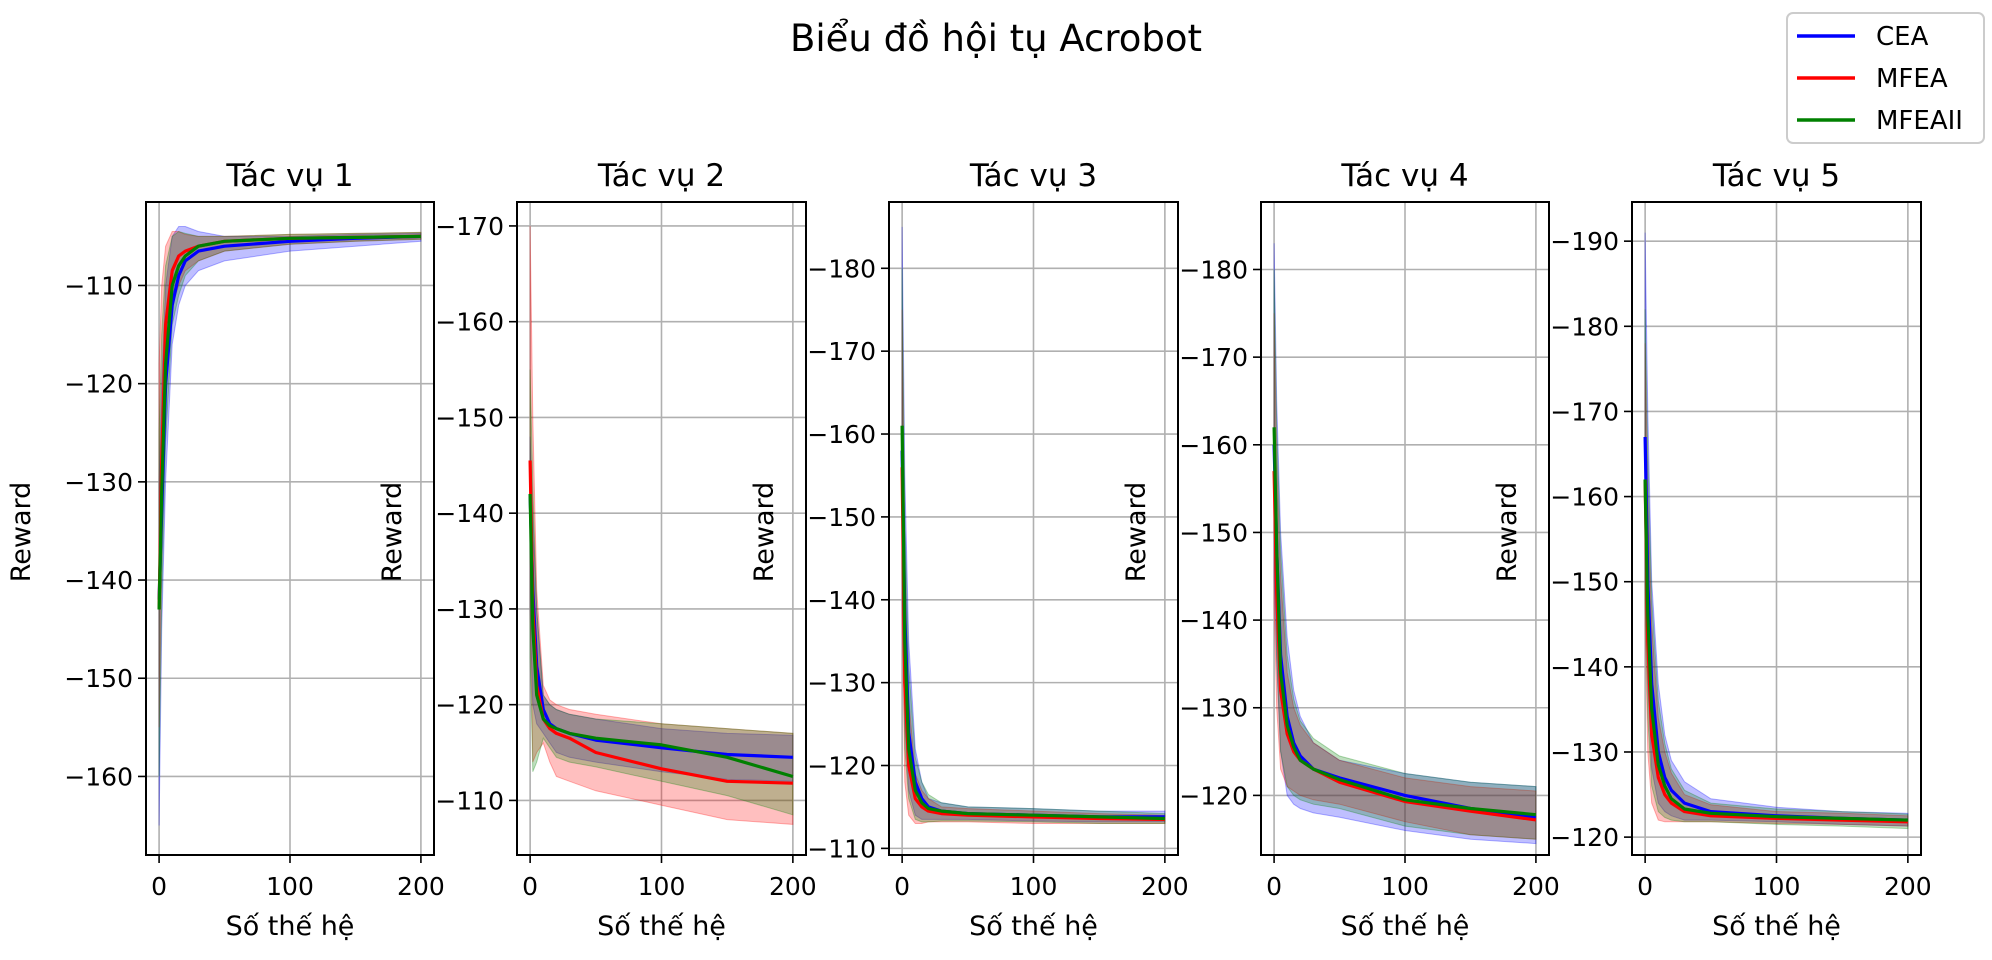 The height and width of the screenshot is (960, 1992). Describe the element at coordinates (1404, 176) in the screenshot. I see `subplot-title: Tác vụ 4` at that location.